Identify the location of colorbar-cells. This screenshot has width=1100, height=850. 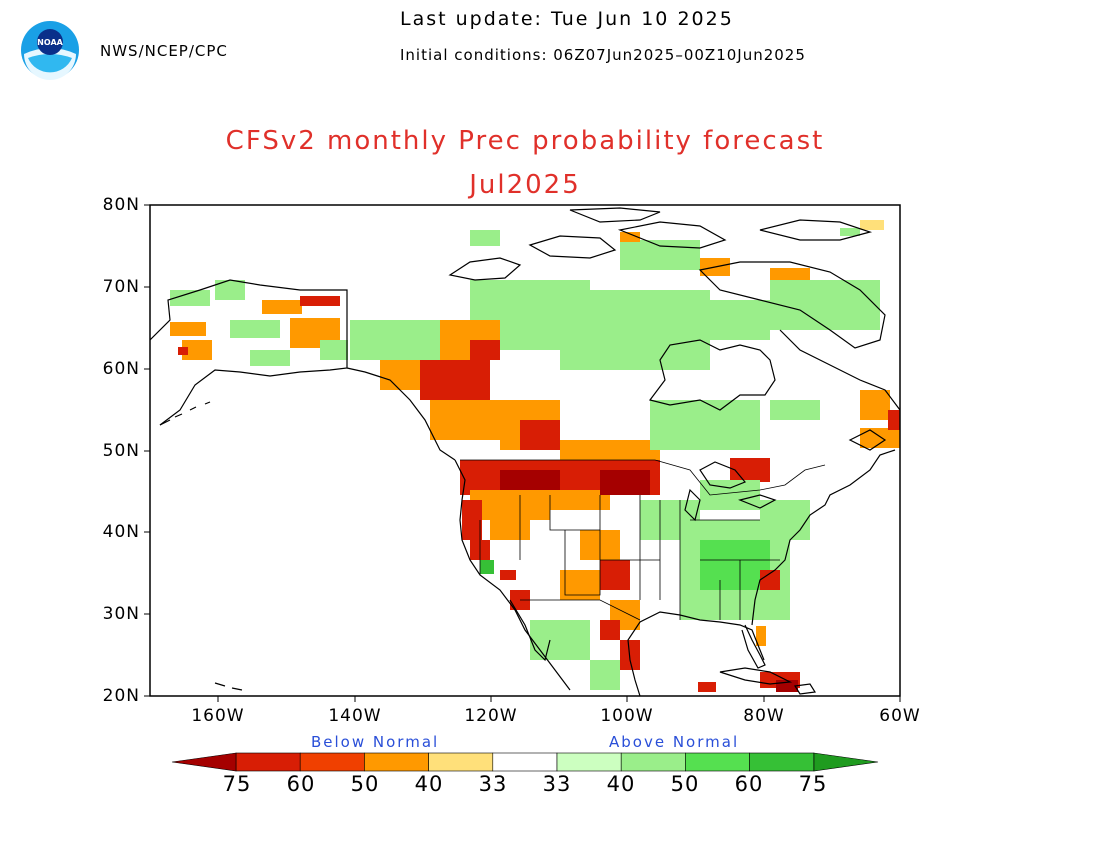
(525, 762).